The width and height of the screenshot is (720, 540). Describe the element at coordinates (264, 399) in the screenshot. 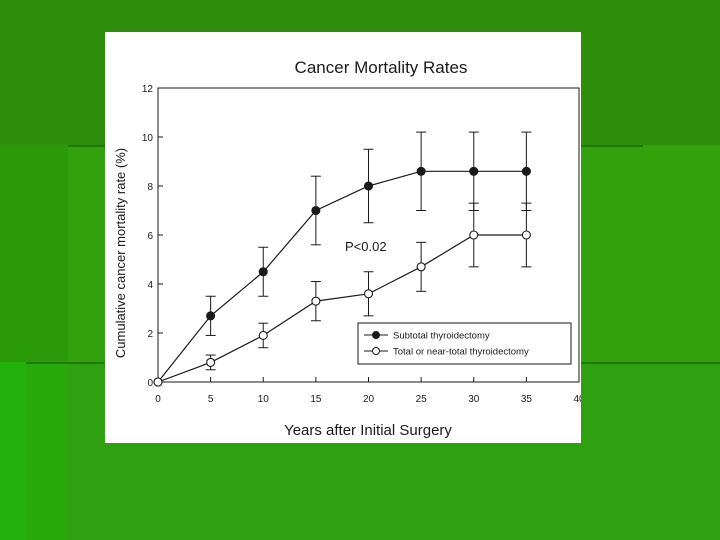

I see `x-tick-label: 10` at that location.